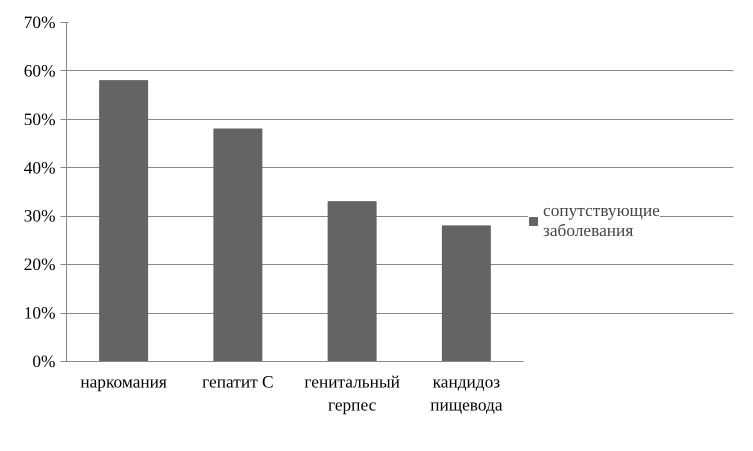 Image resolution: width=753 pixels, height=451 pixels. Describe the element at coordinates (40, 168) in the screenshot. I see `y-tick-label: 40%` at that location.